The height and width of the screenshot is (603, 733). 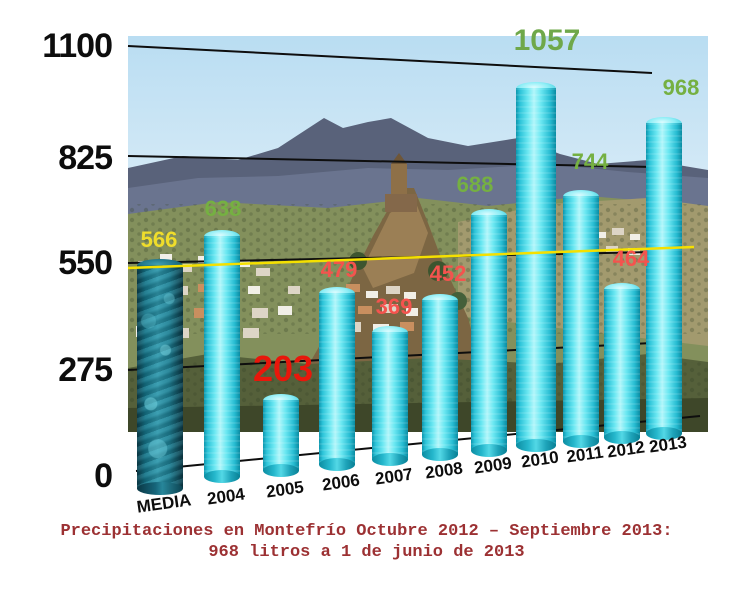 I want to click on y-axis-label-0: 0, so click(x=103, y=476).